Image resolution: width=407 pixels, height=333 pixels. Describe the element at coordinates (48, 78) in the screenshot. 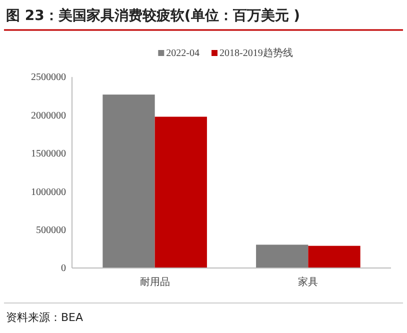

I see `y-tick-label: 2500000` at that location.